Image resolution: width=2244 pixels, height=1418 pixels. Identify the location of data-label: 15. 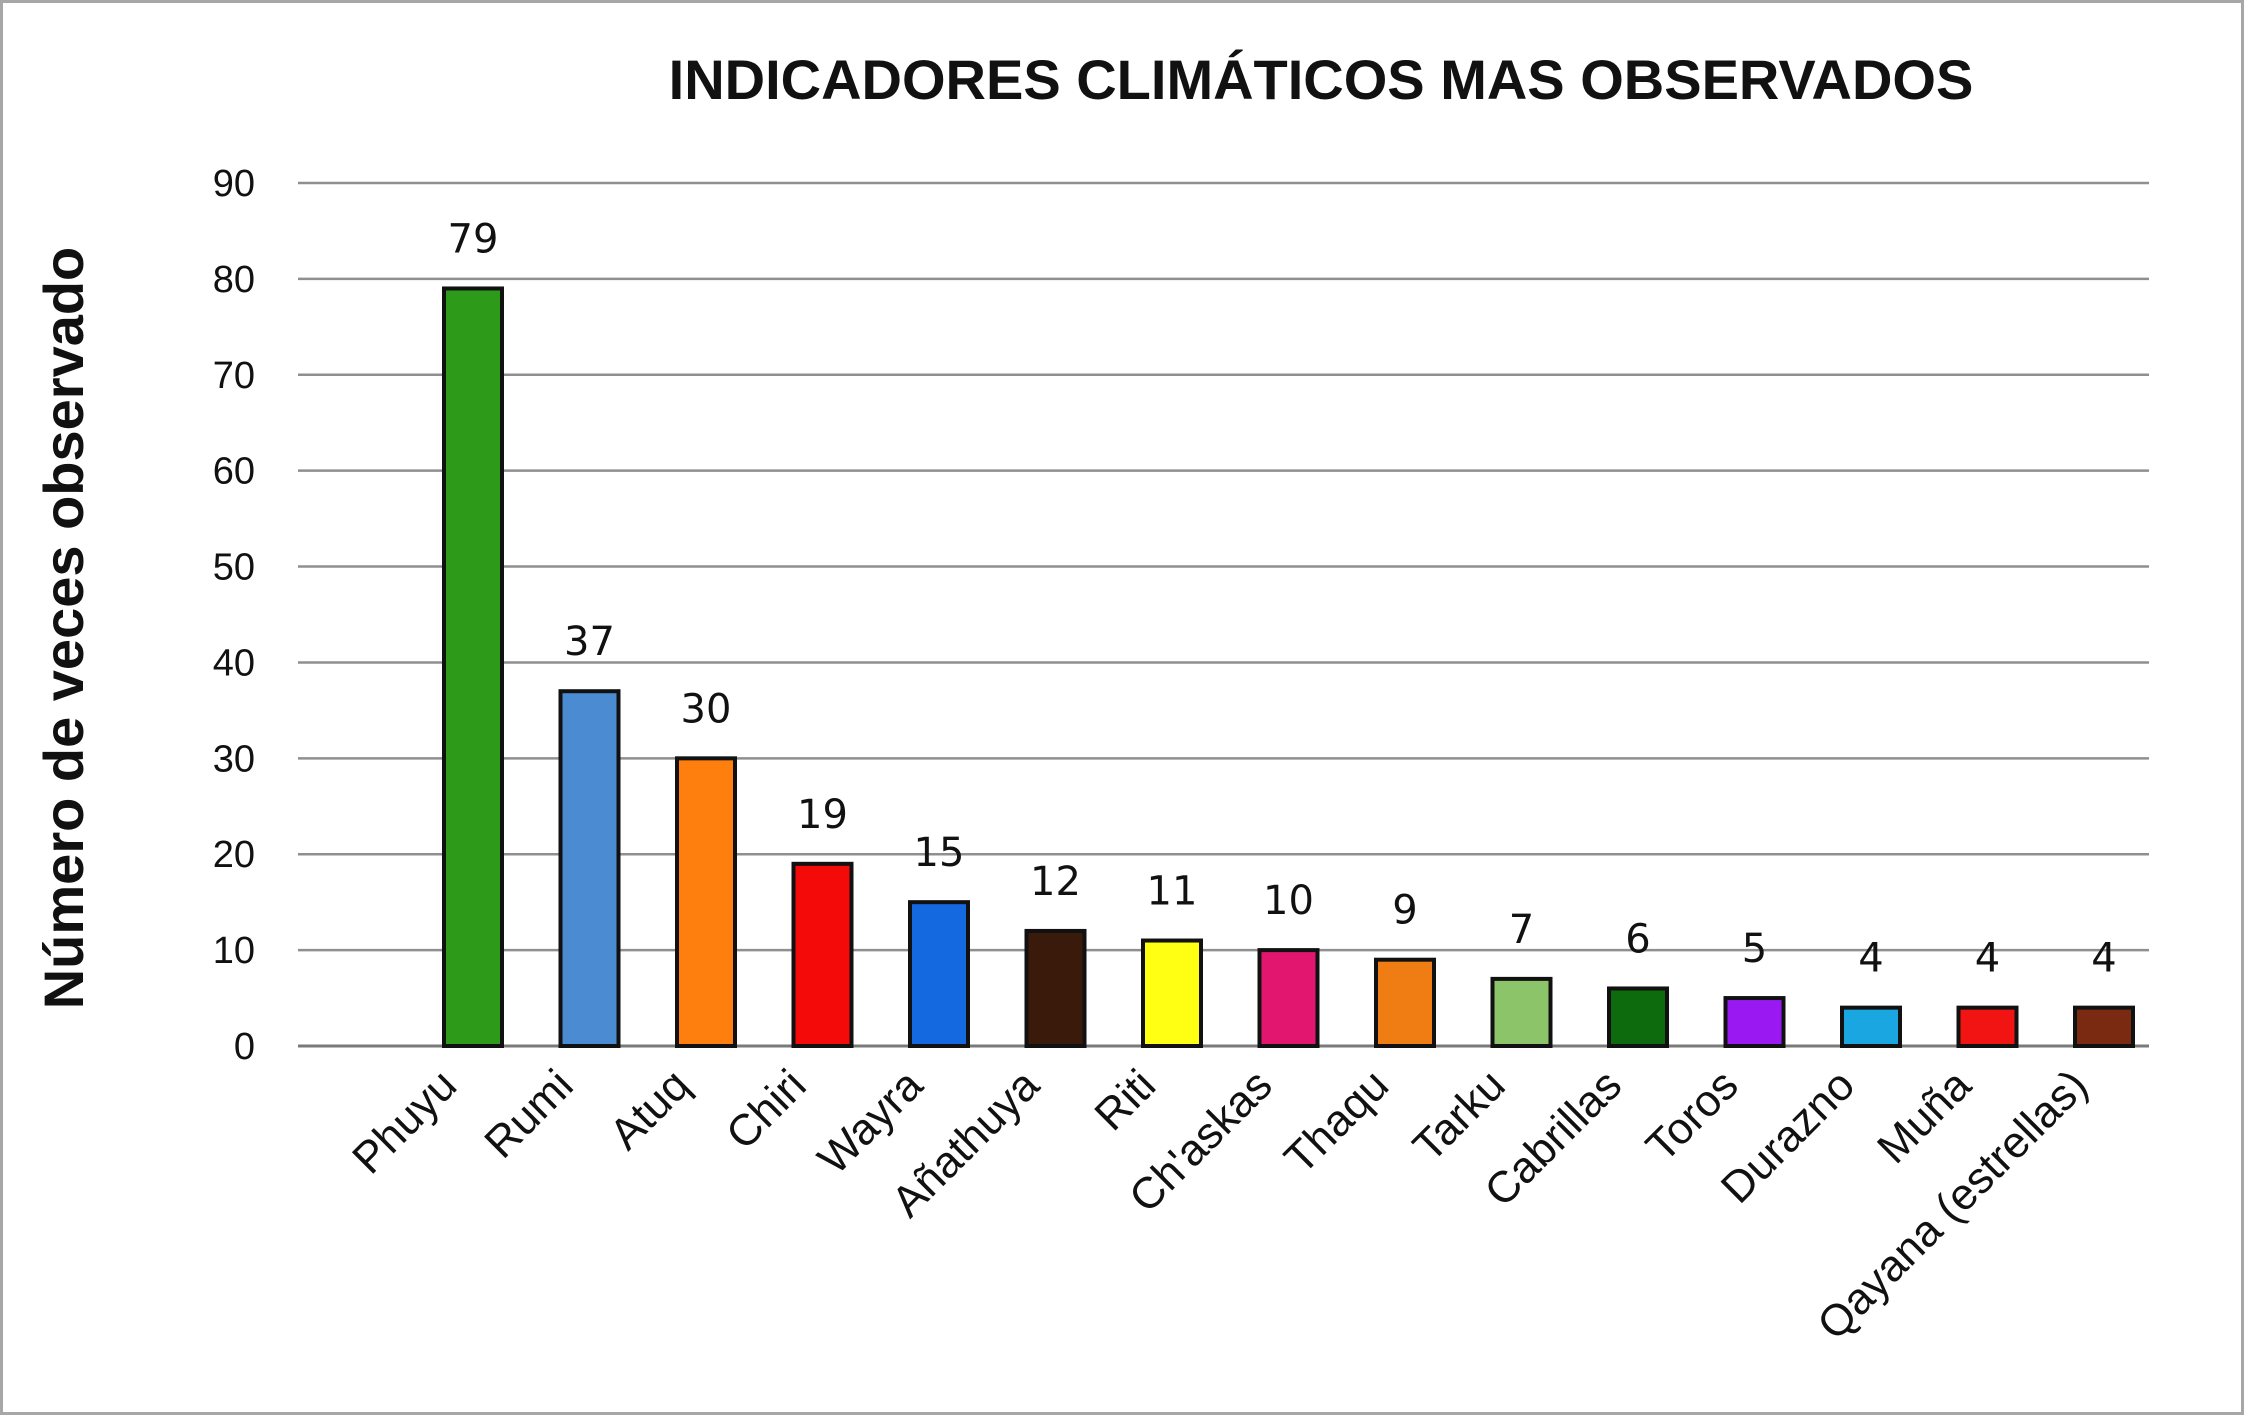
(939, 853).